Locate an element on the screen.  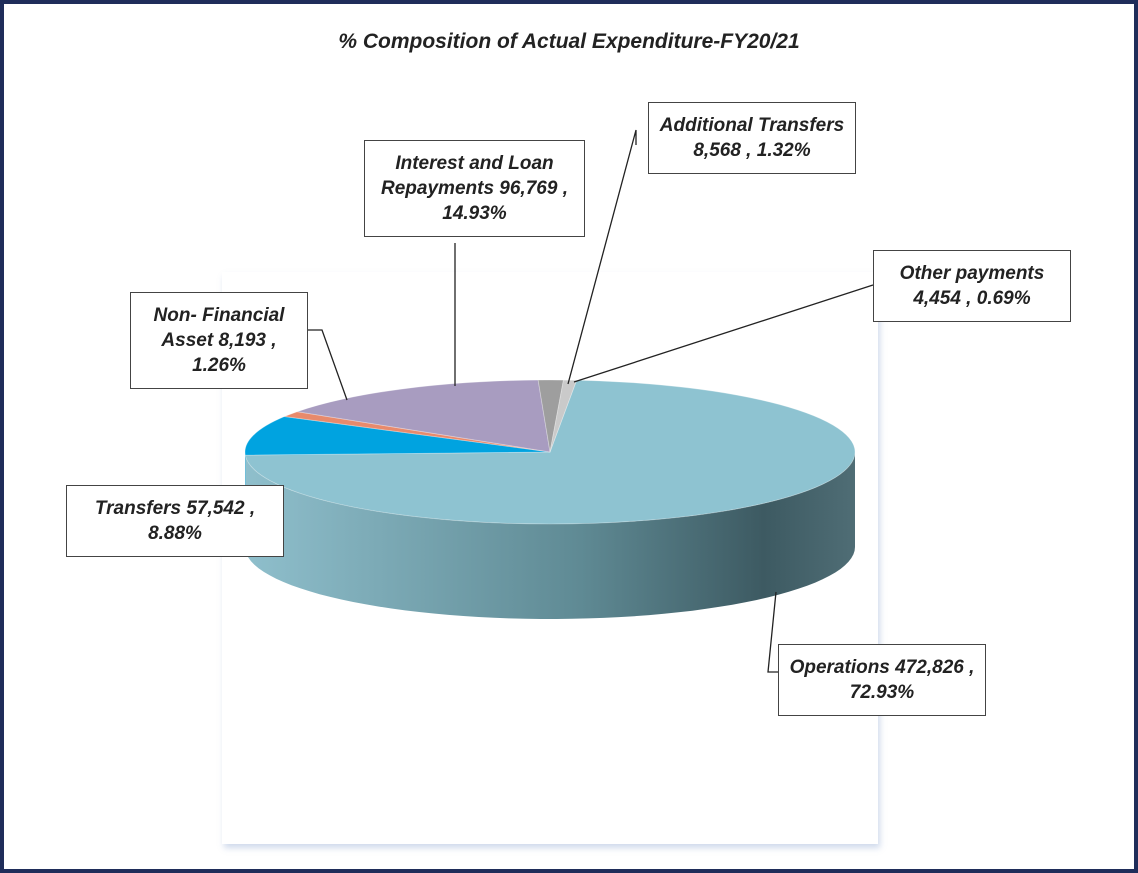
label-value: 472,826 is located at coordinates (929, 667).